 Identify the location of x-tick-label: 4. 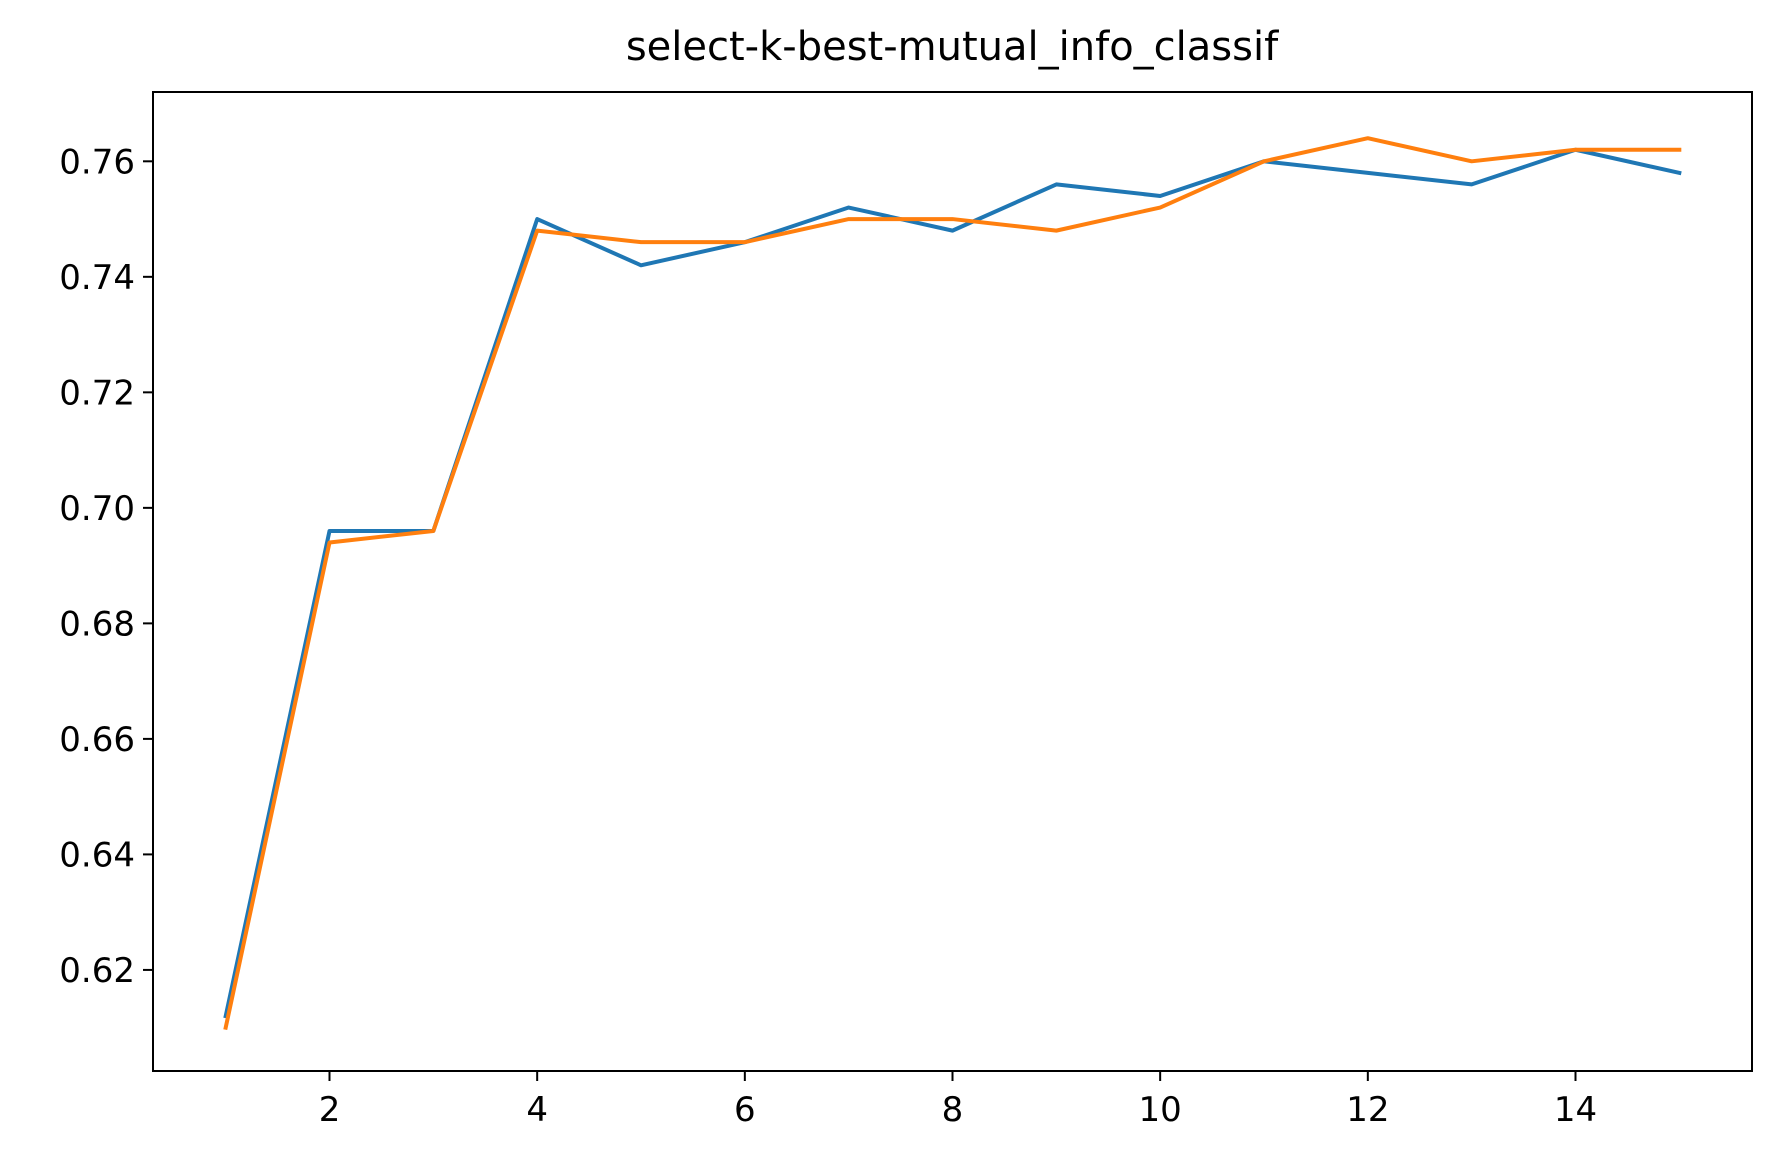
(537, 1110).